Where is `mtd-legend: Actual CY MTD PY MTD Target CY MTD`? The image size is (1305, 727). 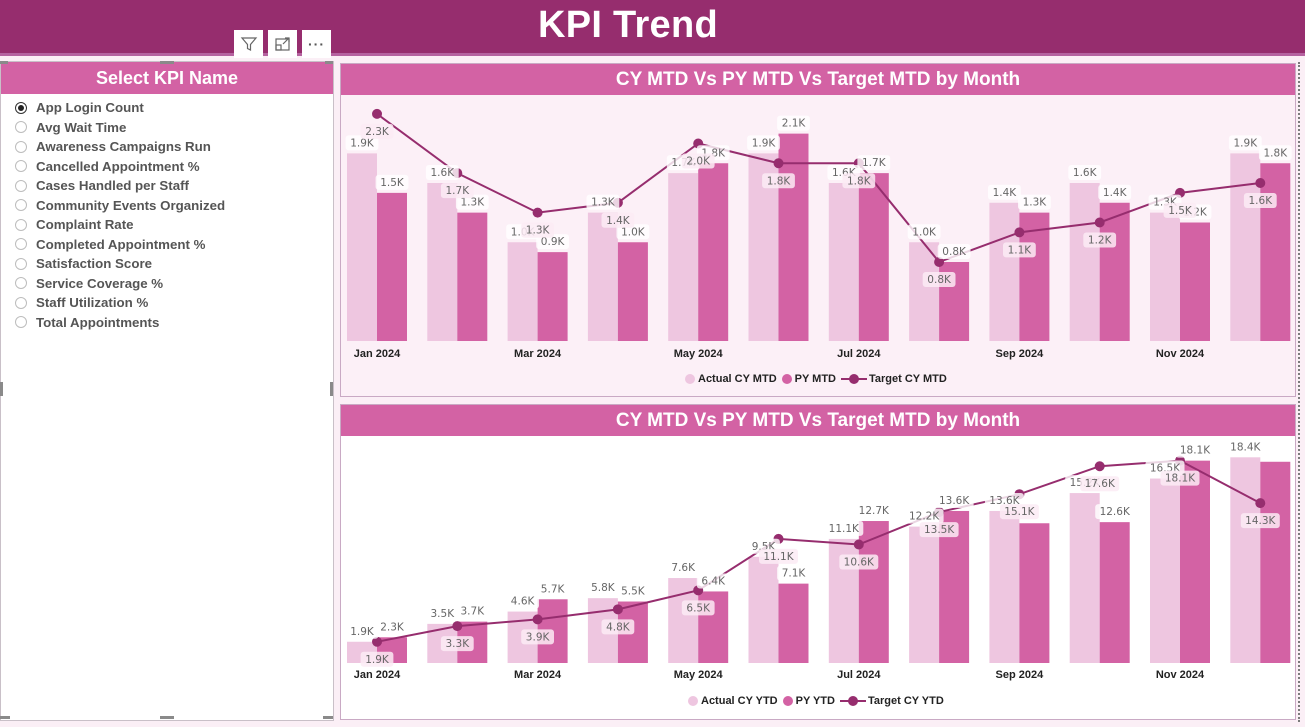
mtd-legend: Actual CY MTD PY MTD Target CY MTD is located at coordinates (818, 379).